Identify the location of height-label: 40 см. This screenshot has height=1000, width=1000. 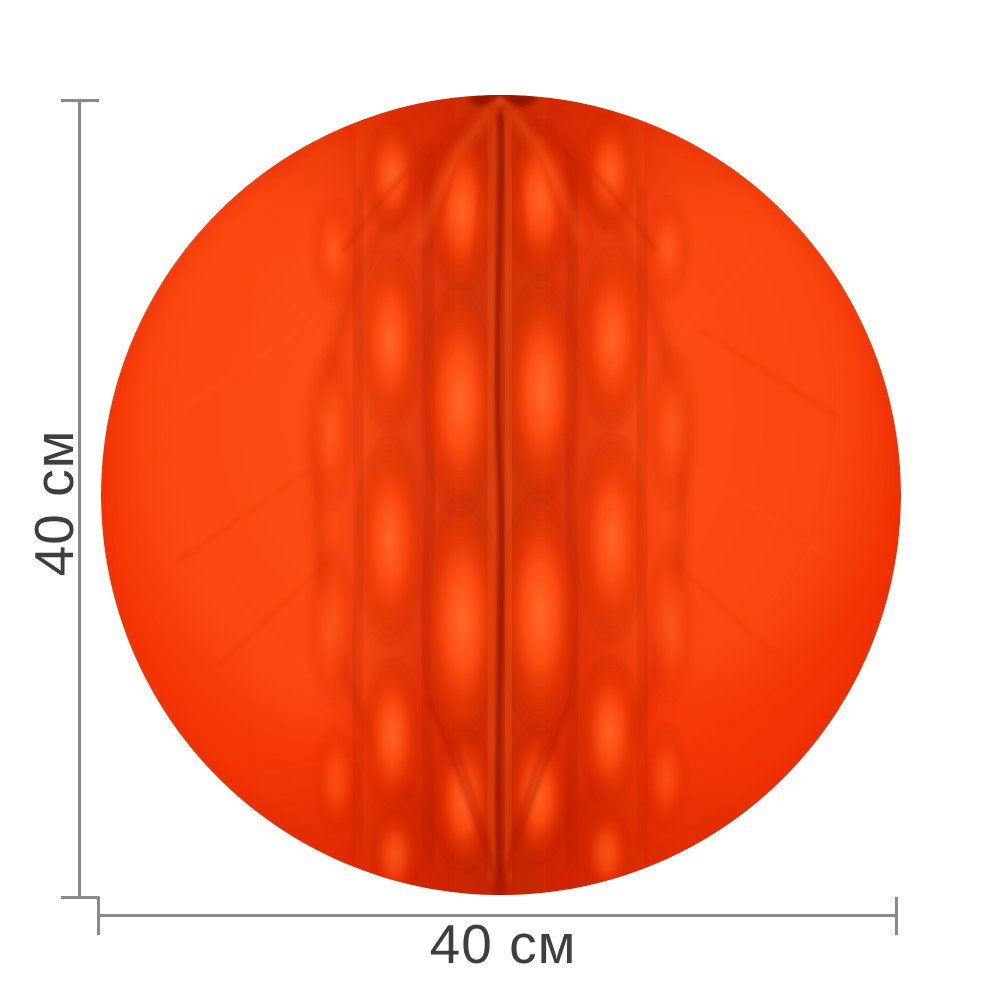
(54, 503).